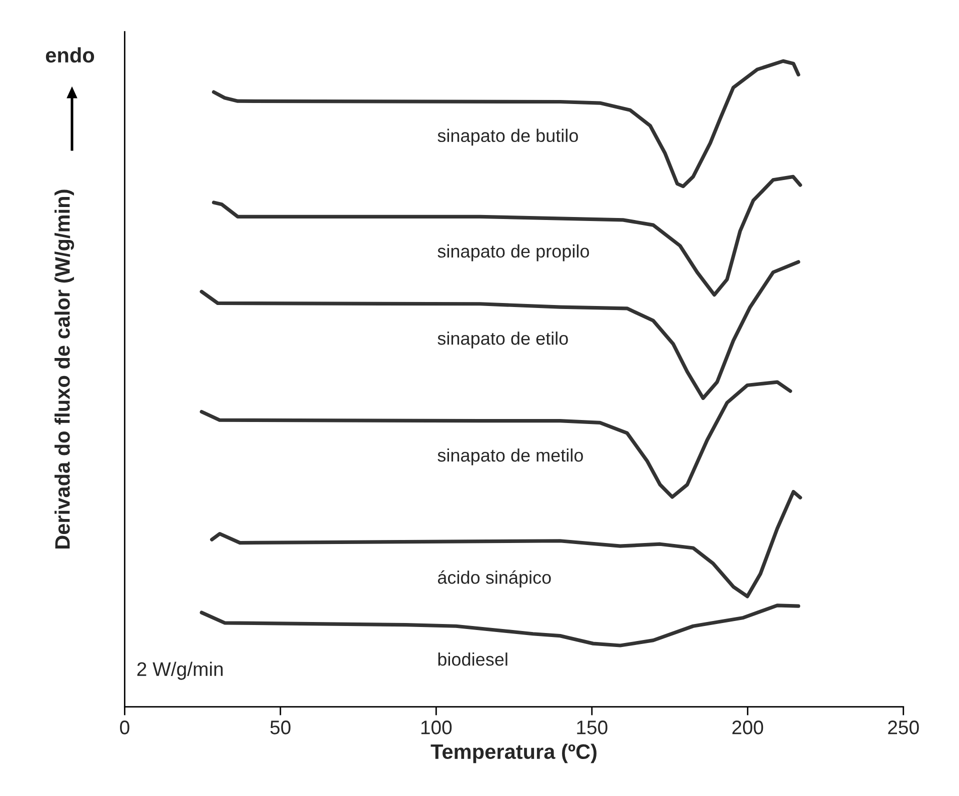 This screenshot has width=959, height=796. I want to click on x-tick-label: 150, so click(592, 727).